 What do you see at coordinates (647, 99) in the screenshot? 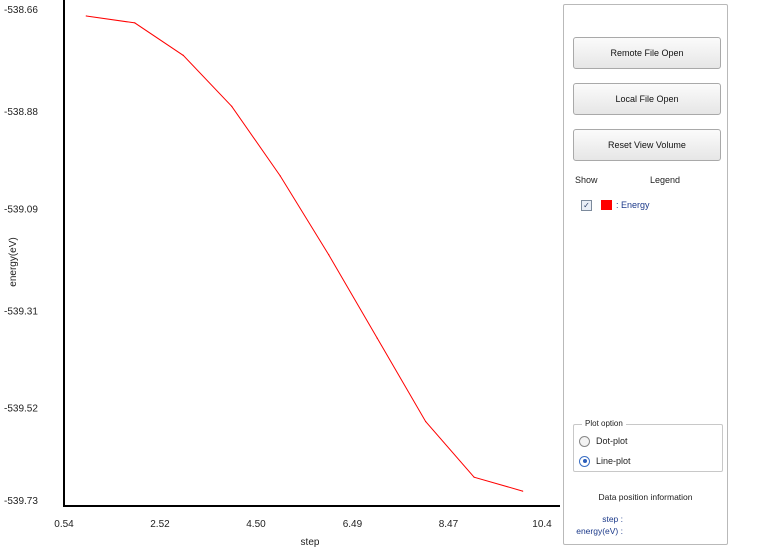
I see `local-file-open-button: Local File Open` at bounding box center [647, 99].